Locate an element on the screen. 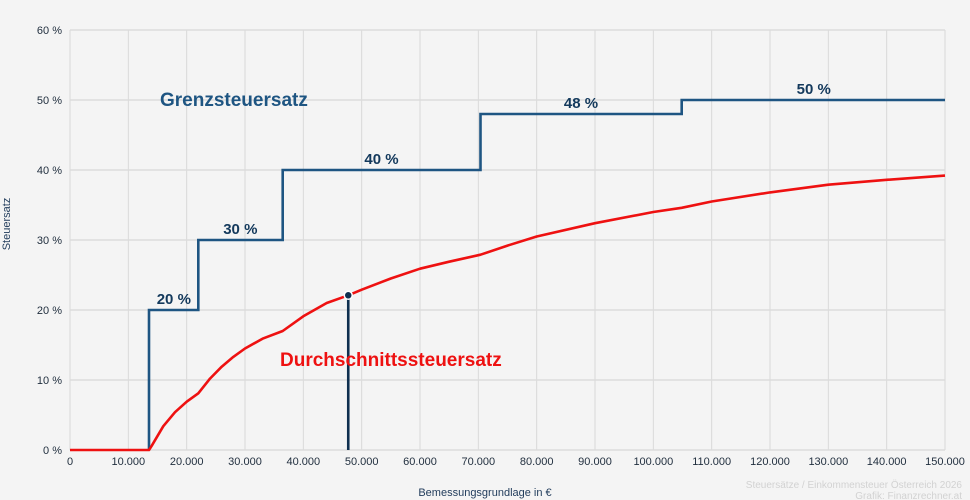 The image size is (970, 500). x-tick-label: 80.000 is located at coordinates (537, 462).